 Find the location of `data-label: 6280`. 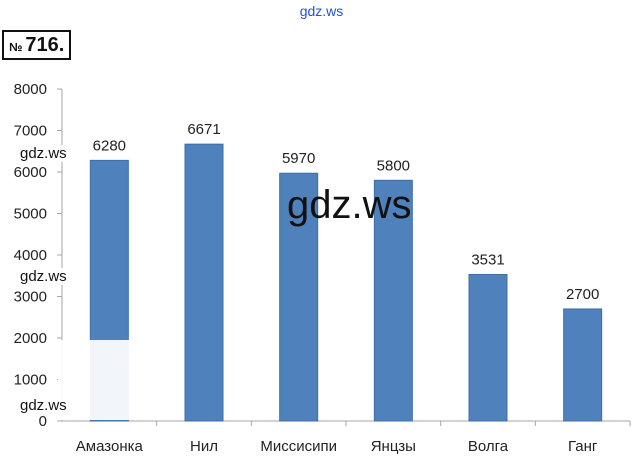

data-label: 6280 is located at coordinates (109, 145).